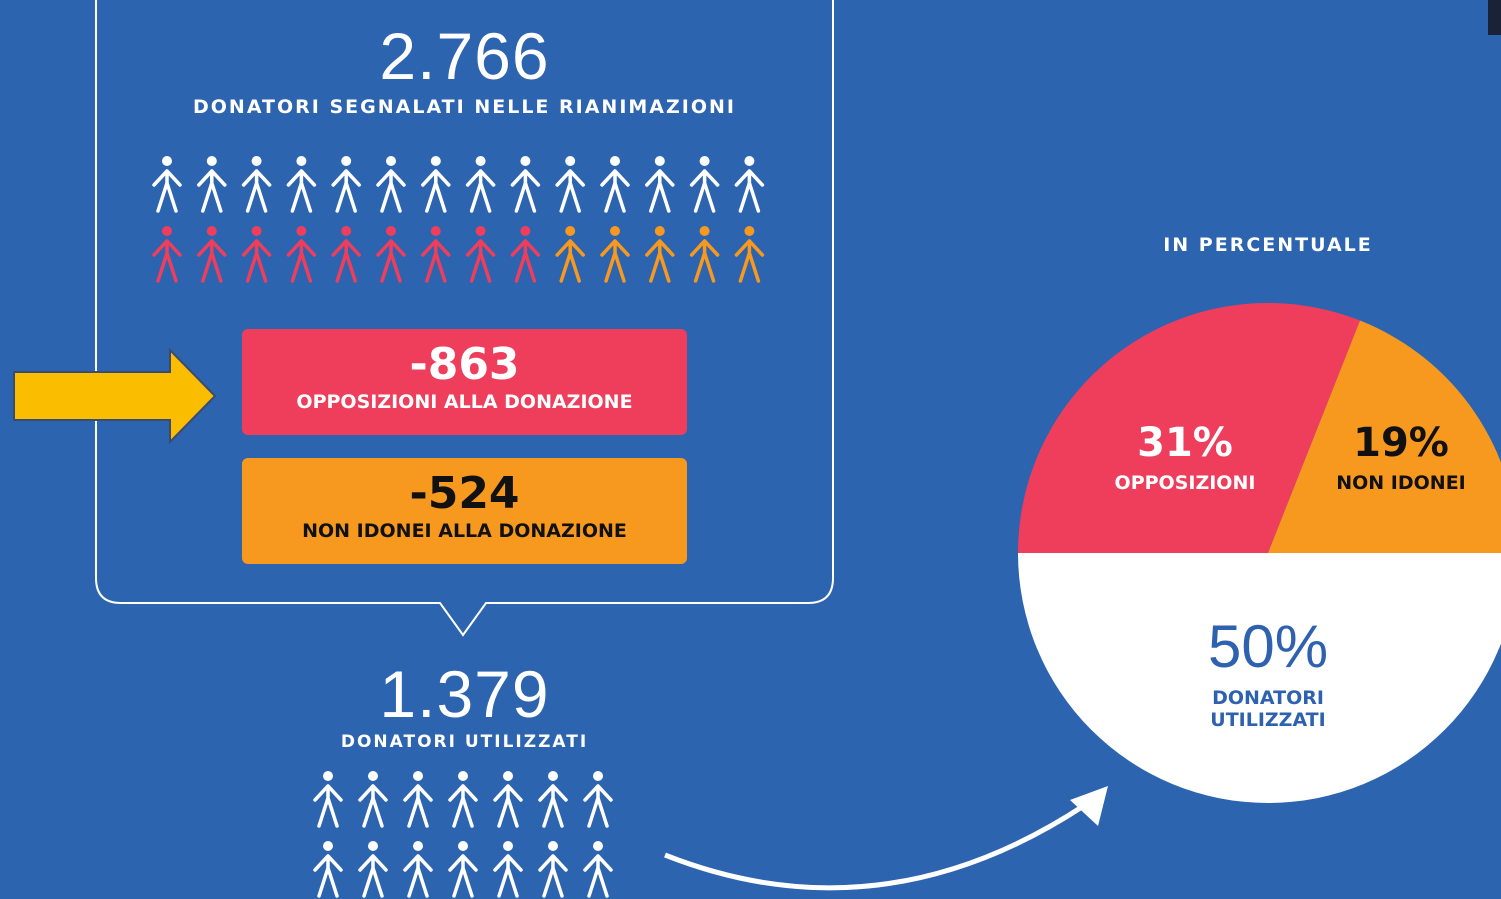 The height and width of the screenshot is (899, 1501). I want to click on slice-label: 50% DONATORI UTILIZZATI, so click(1268, 671).